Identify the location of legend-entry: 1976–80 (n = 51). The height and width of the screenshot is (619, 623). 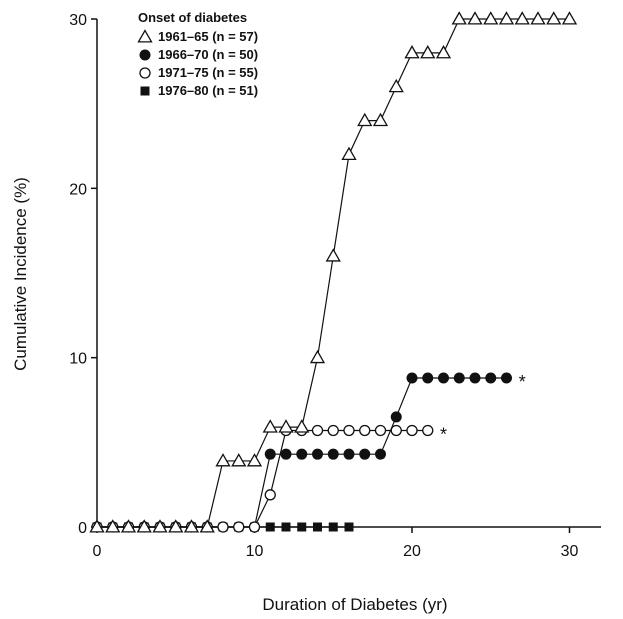
(208, 90).